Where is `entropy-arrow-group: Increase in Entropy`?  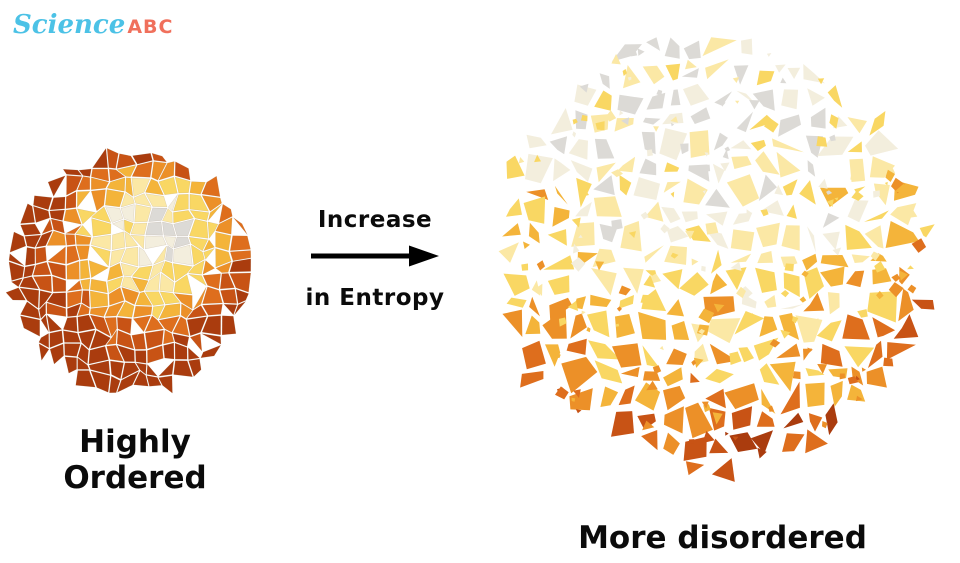
entropy-arrow-group: Increase in Entropy is located at coordinates (375, 259).